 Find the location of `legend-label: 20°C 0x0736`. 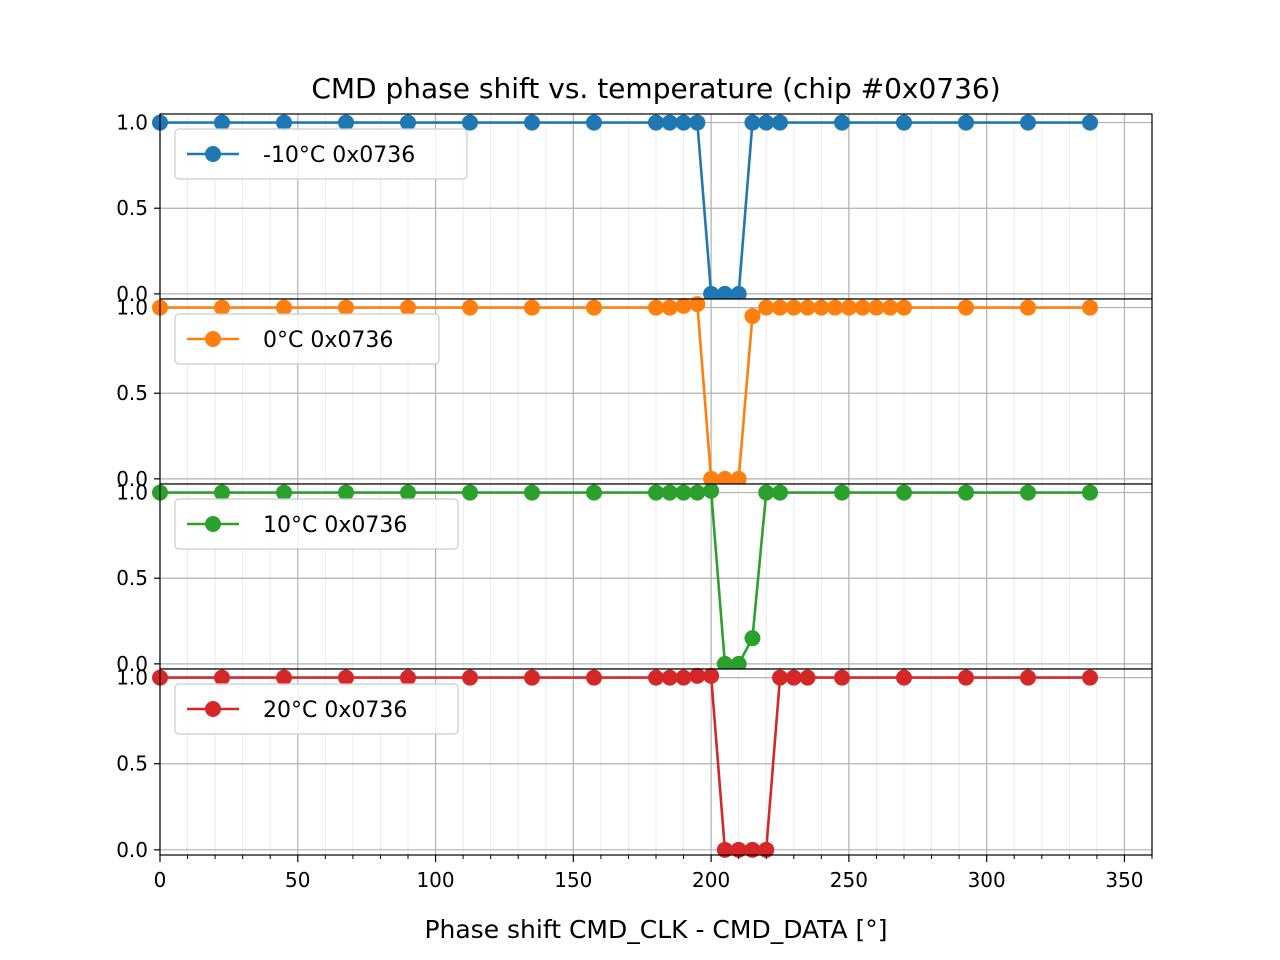

legend-label: 20°C 0x0736 is located at coordinates (335, 710).